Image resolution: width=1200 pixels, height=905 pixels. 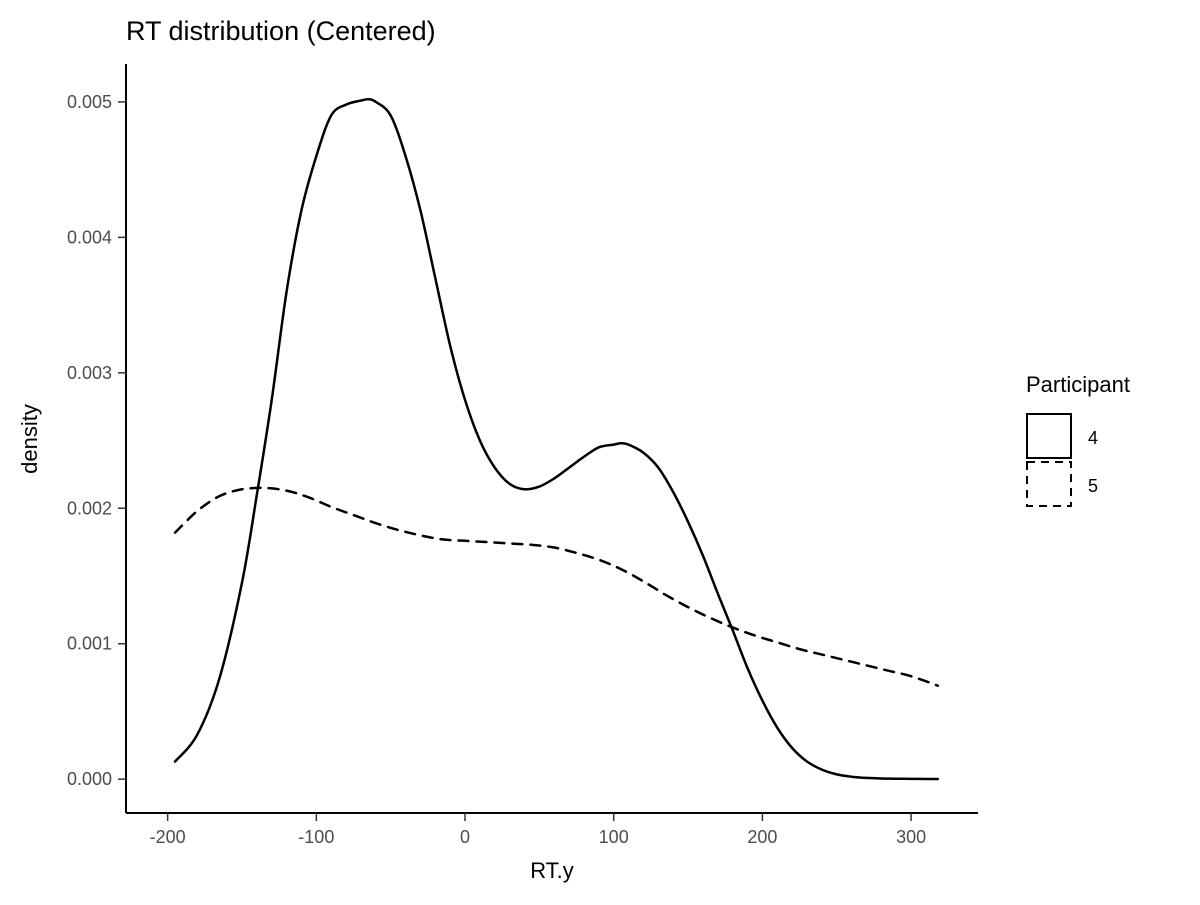 What do you see at coordinates (1093, 438) in the screenshot?
I see `legend-label-participant-4: 4` at bounding box center [1093, 438].